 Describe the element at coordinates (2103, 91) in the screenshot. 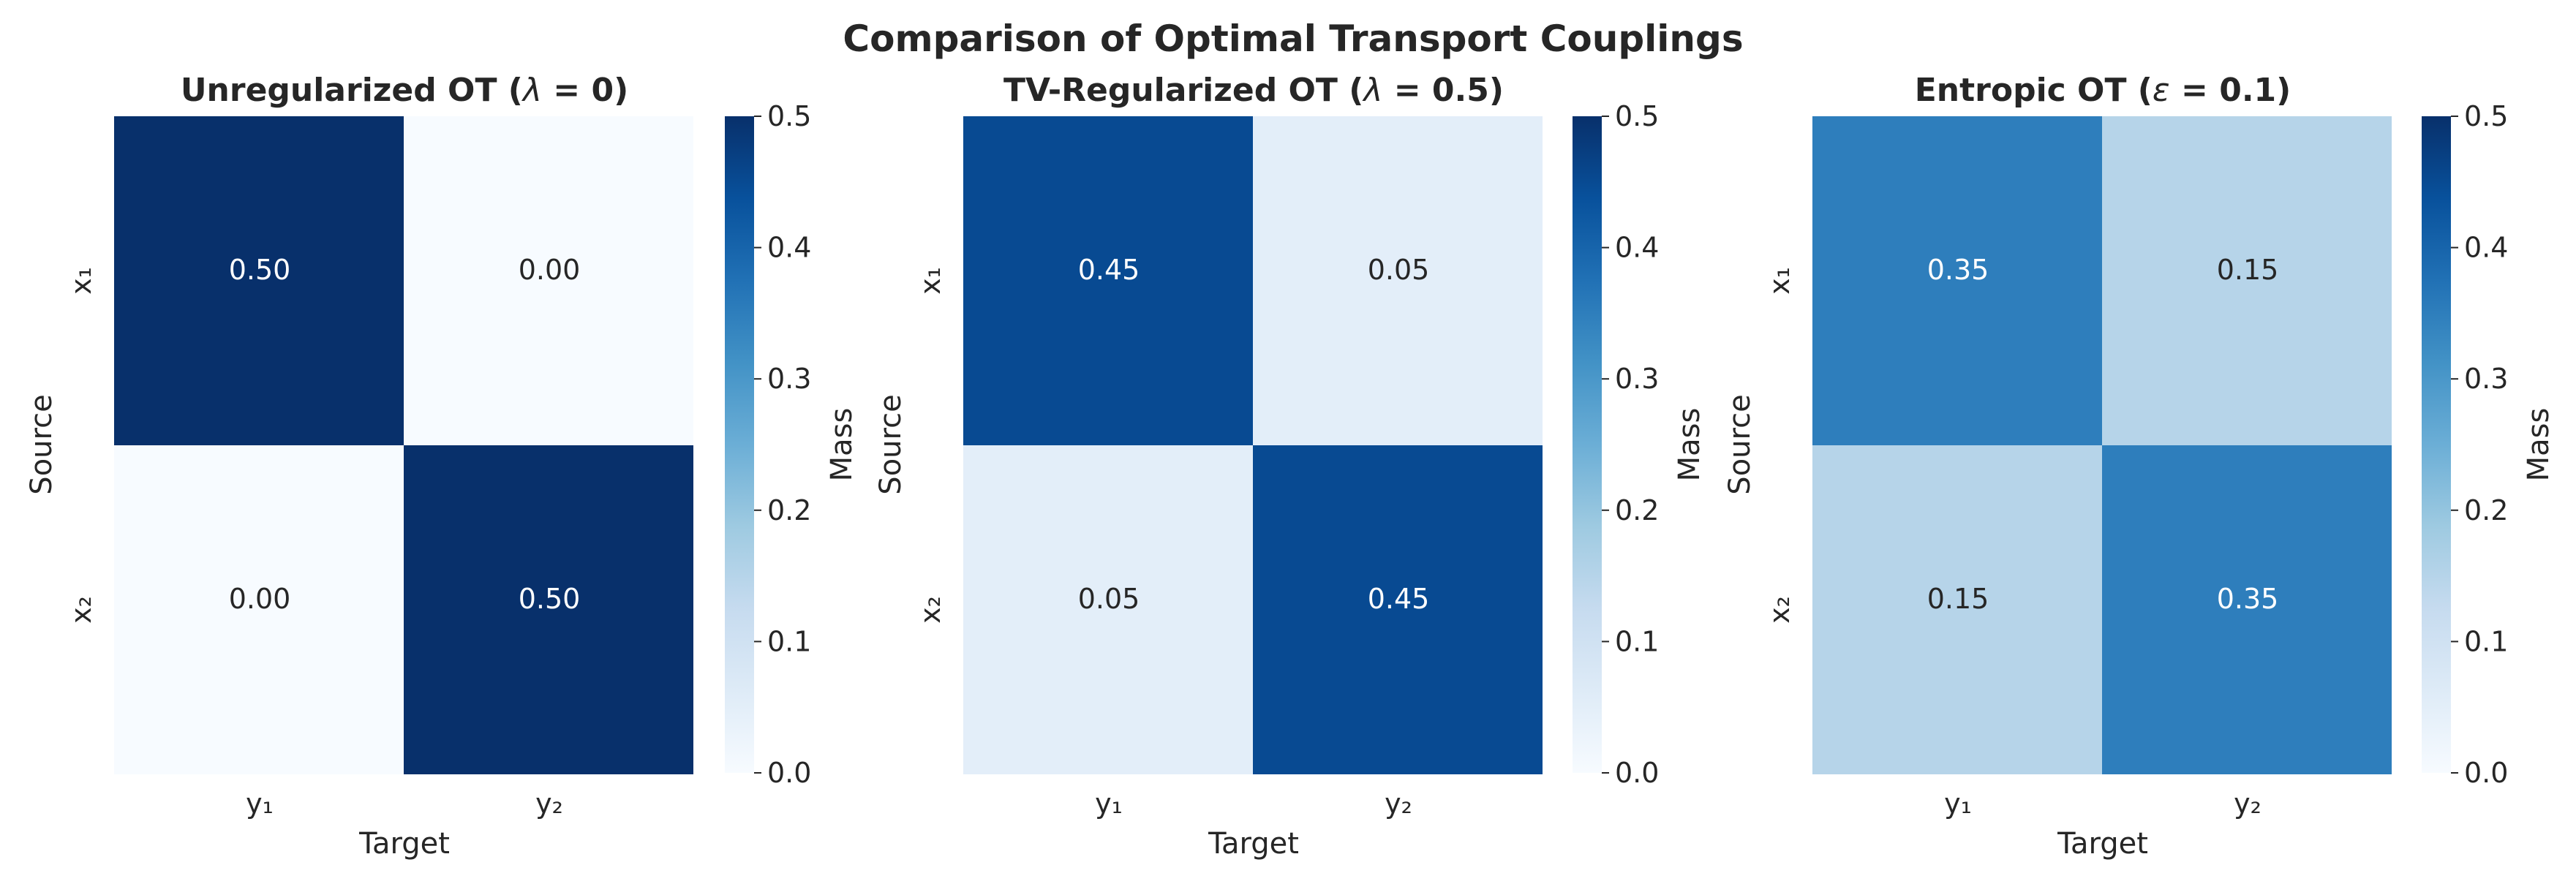

I see `panel-title: Entropic OT (ε = 0.1)` at that location.